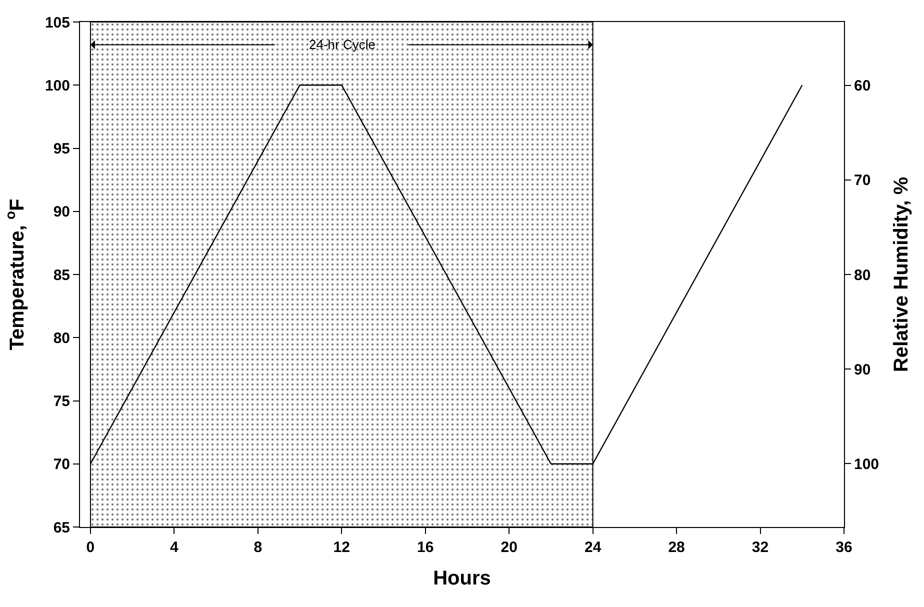  What do you see at coordinates (61, 149) in the screenshot?
I see `y-tick-label: 95` at bounding box center [61, 149].